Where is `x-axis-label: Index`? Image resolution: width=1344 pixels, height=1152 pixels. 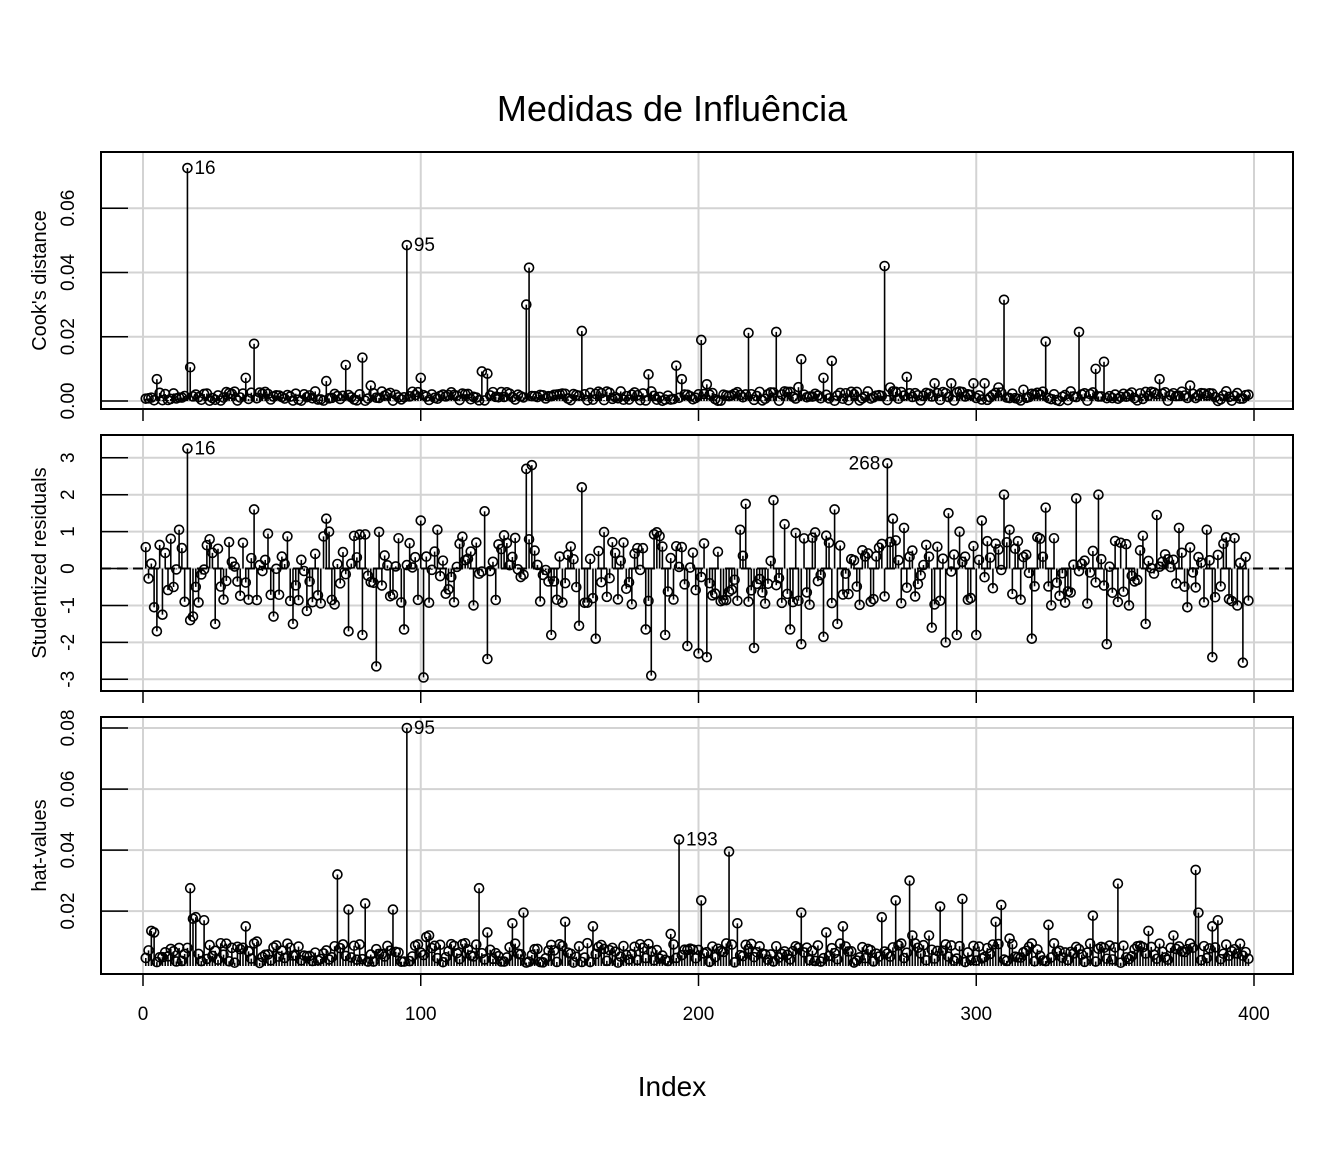
x-axis-label: Index is located at coordinates (672, 1086).